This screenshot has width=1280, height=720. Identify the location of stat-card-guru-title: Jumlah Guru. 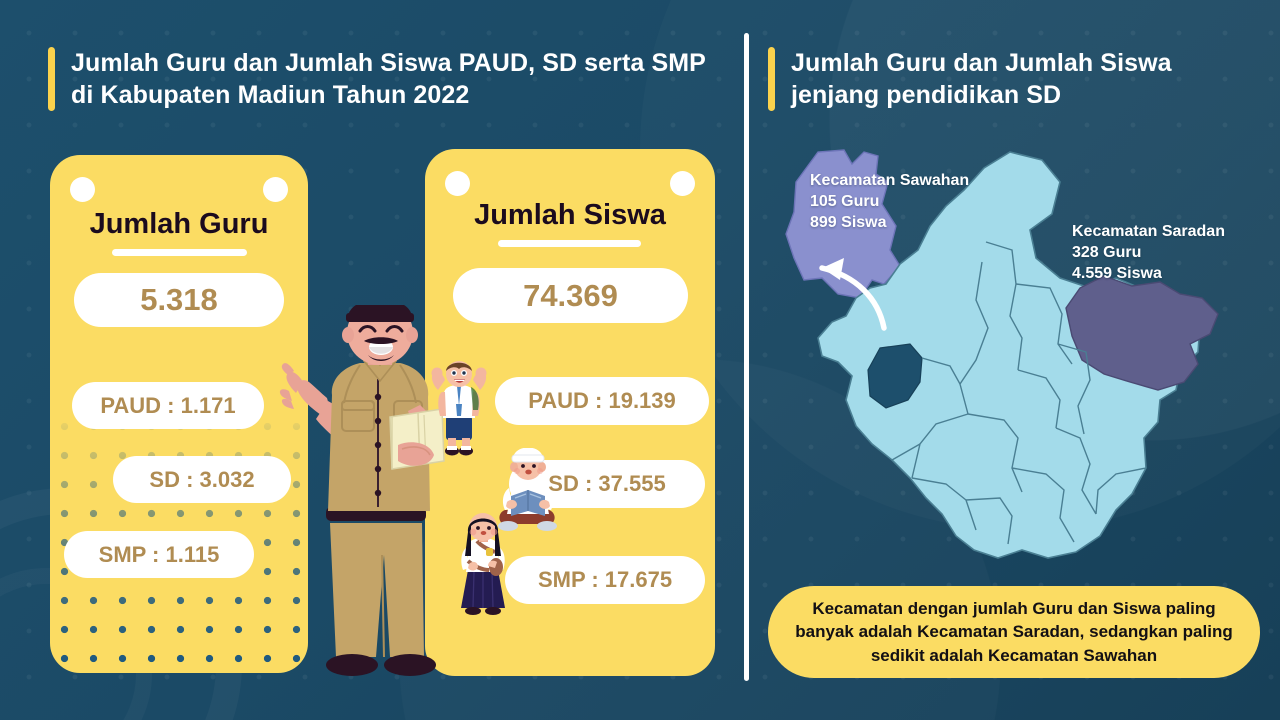
(179, 224).